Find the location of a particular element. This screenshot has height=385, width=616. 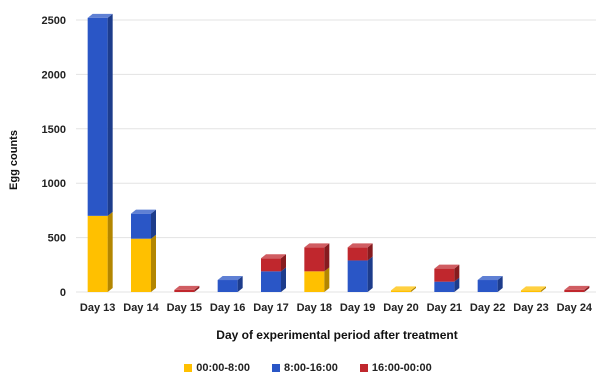

x-tick-label: Day 21 is located at coordinates (444, 308).